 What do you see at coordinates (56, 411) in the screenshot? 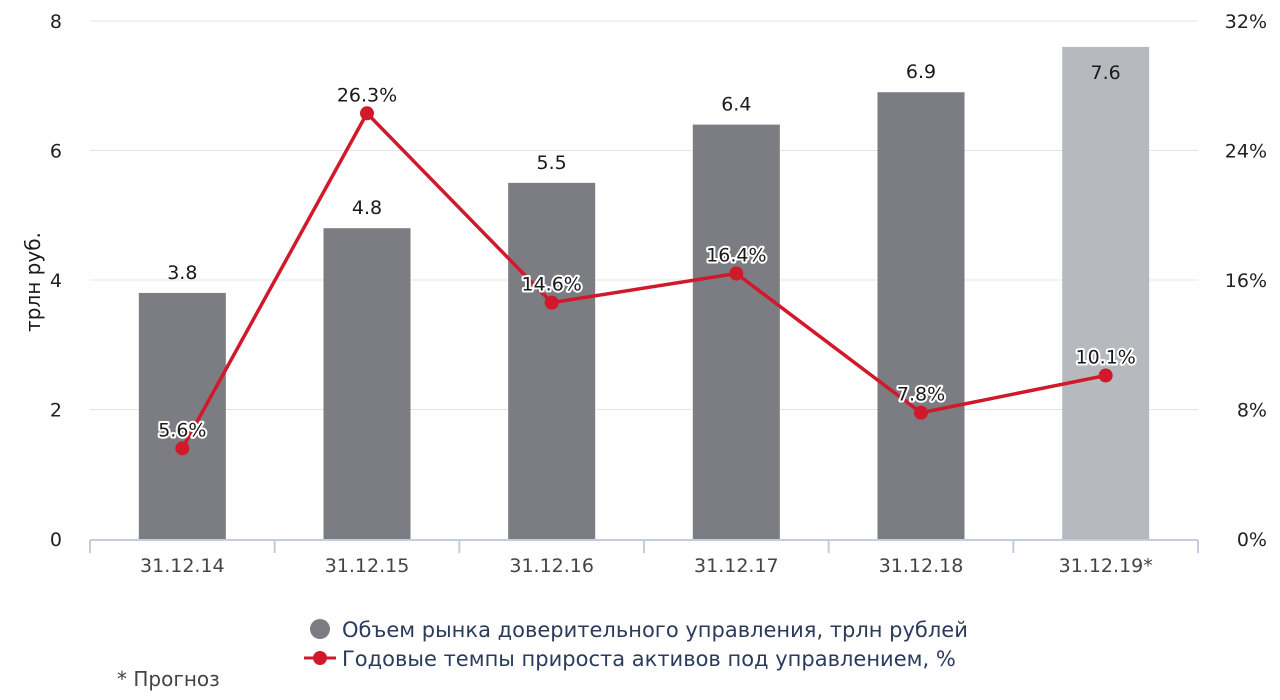
I see `y-tick-label: 2` at bounding box center [56, 411].